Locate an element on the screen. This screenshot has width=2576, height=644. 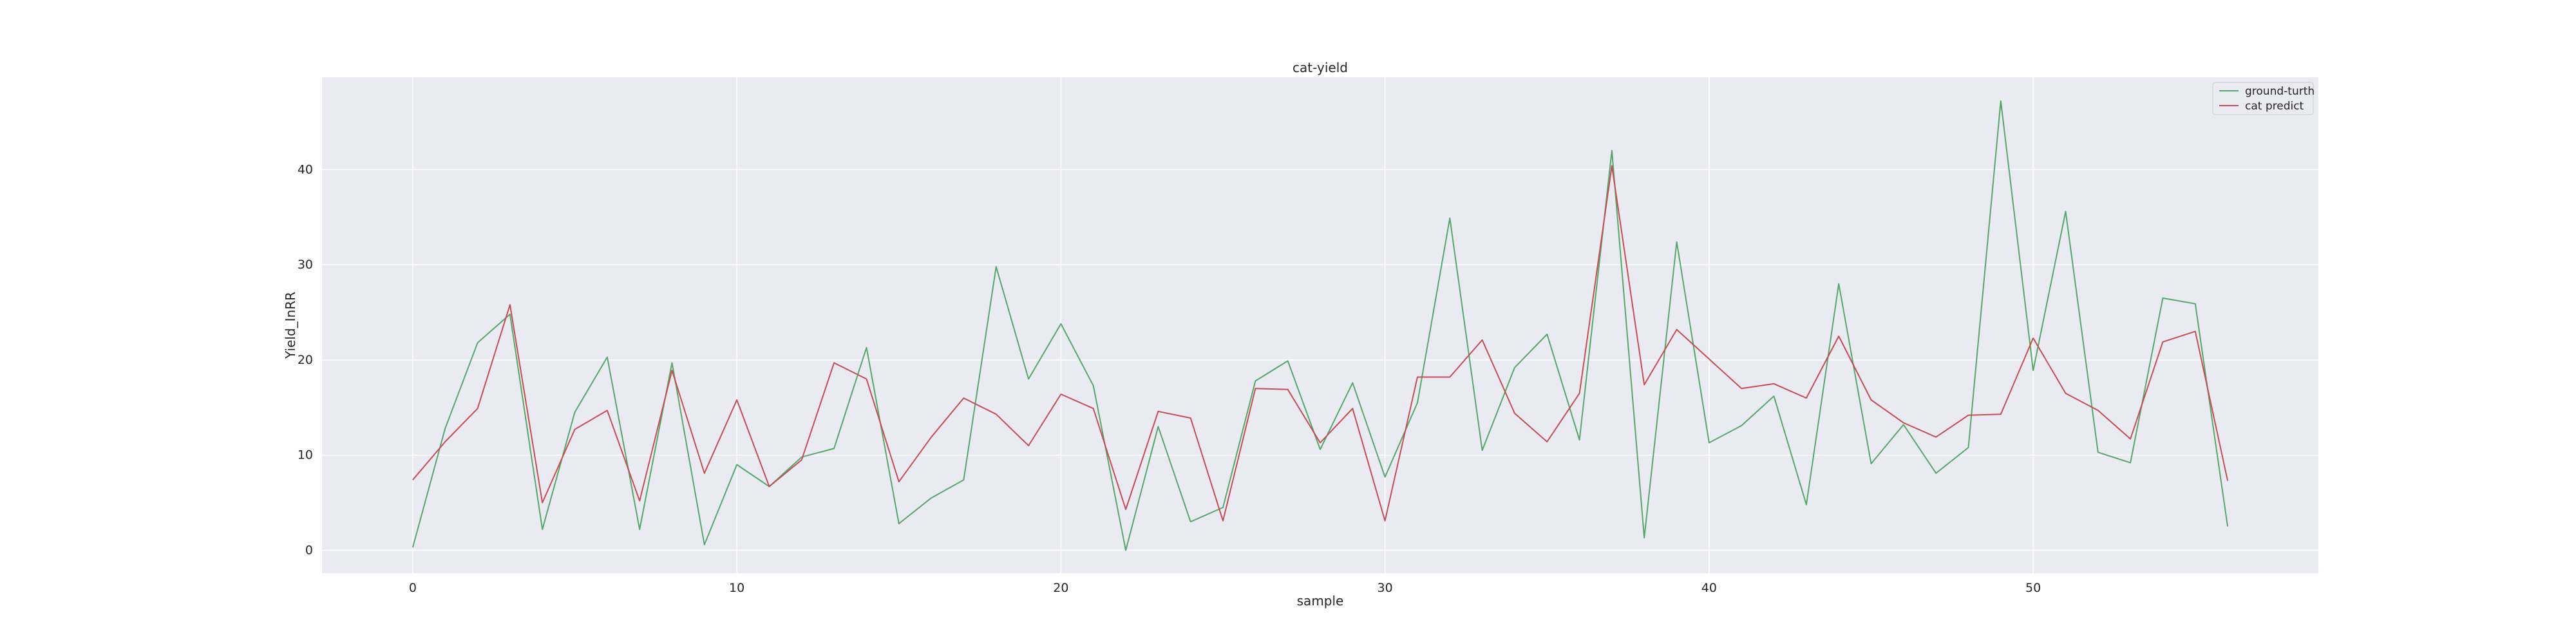
y-tick-label: 10 is located at coordinates (305, 455).